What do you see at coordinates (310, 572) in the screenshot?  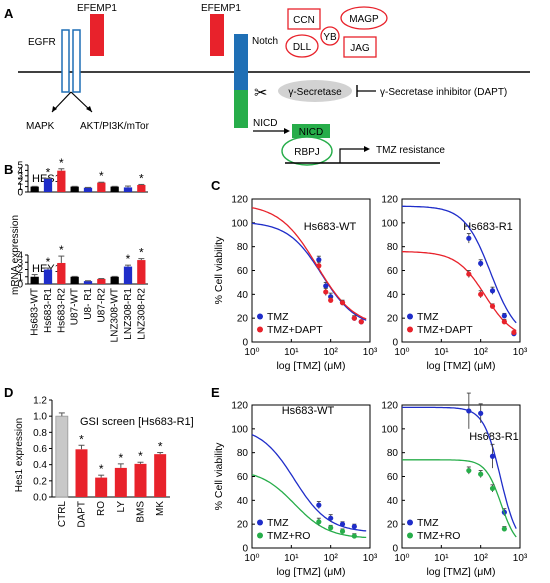 I see `x-axis-label: log [TMZ] (μM)` at bounding box center [310, 572].